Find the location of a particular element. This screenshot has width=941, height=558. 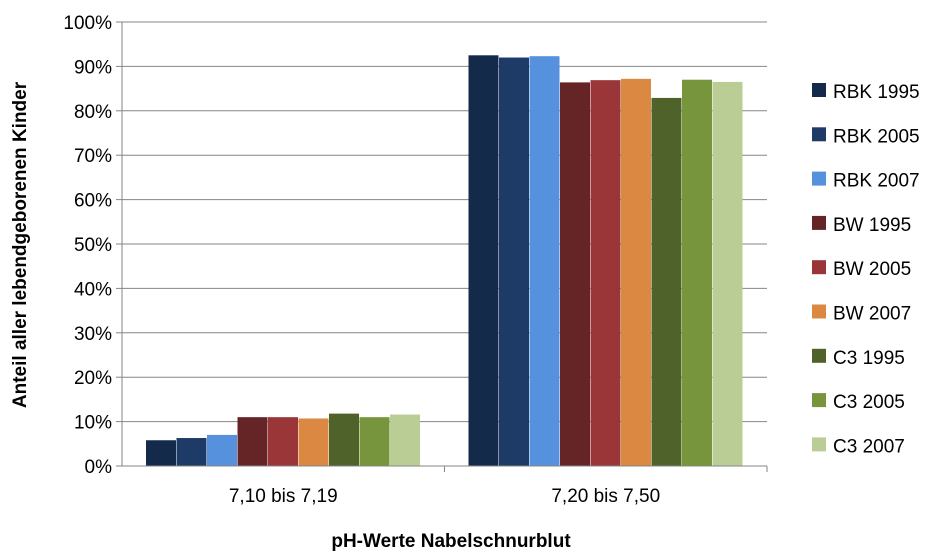

legend-label: RBK 2005 is located at coordinates (876, 136).